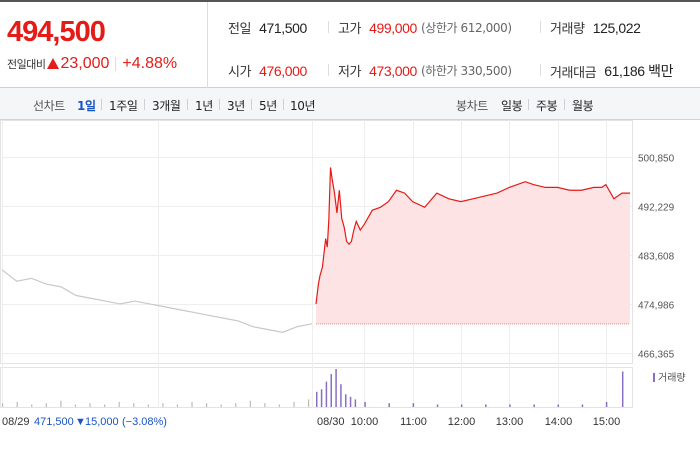  I want to click on candle-tab-monthly: 월봉, so click(583, 106).